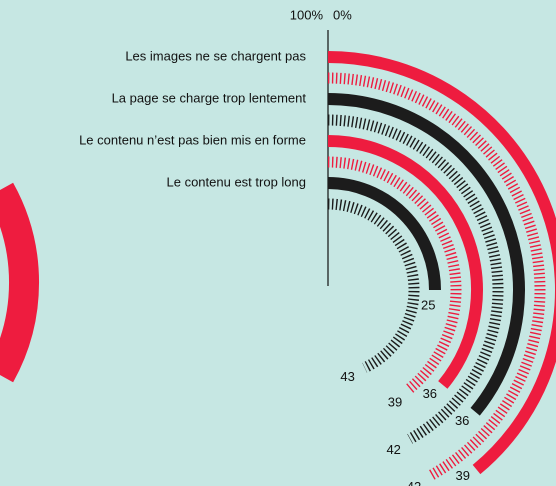  What do you see at coordinates (192, 139) in the screenshot?
I see `category-label: Le contenu n’est pas bien mis en forme` at bounding box center [192, 139].